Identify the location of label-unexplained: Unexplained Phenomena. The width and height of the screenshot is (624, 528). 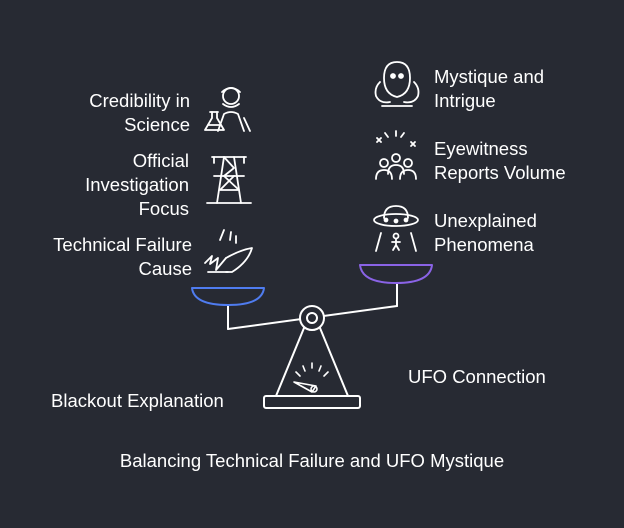
(485, 233).